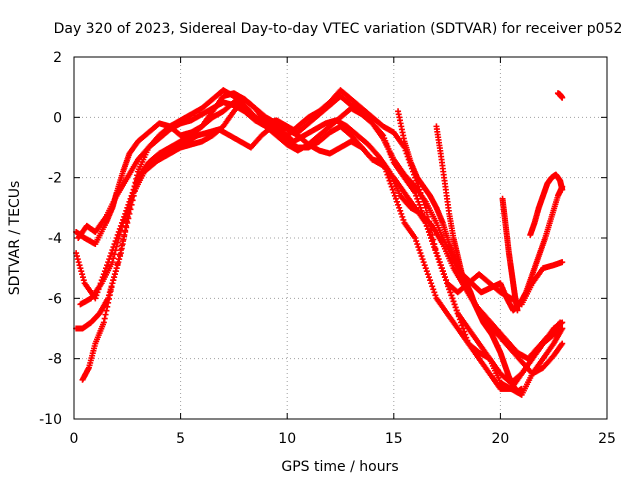 This screenshot has width=640, height=484. What do you see at coordinates (287, 439) in the screenshot?
I see `x-tick-label: 10` at bounding box center [287, 439].